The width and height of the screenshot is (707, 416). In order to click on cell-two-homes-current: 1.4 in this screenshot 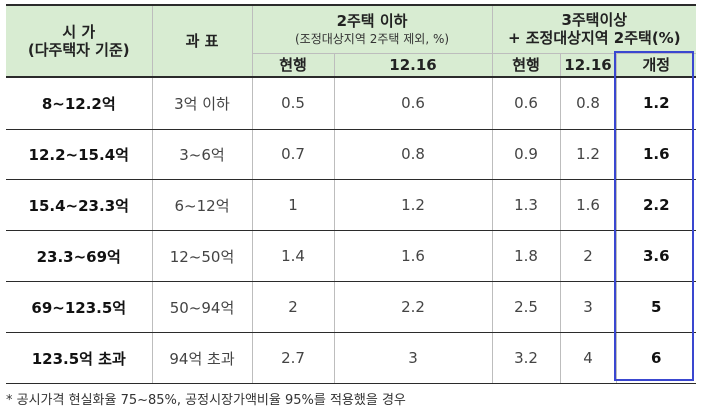, I will do `click(293, 256)`.